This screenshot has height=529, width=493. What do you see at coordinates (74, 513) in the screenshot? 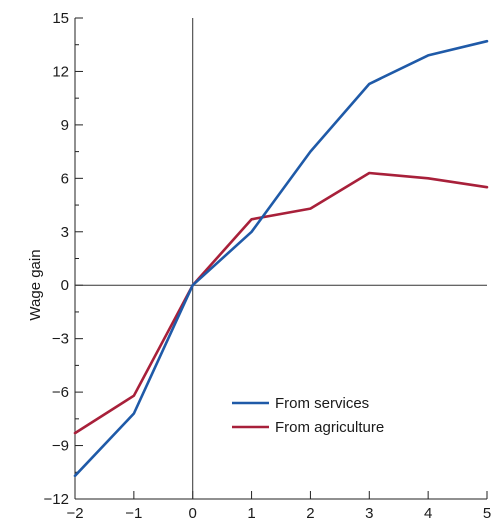
I see `x-tick-label: −2` at bounding box center [74, 513].